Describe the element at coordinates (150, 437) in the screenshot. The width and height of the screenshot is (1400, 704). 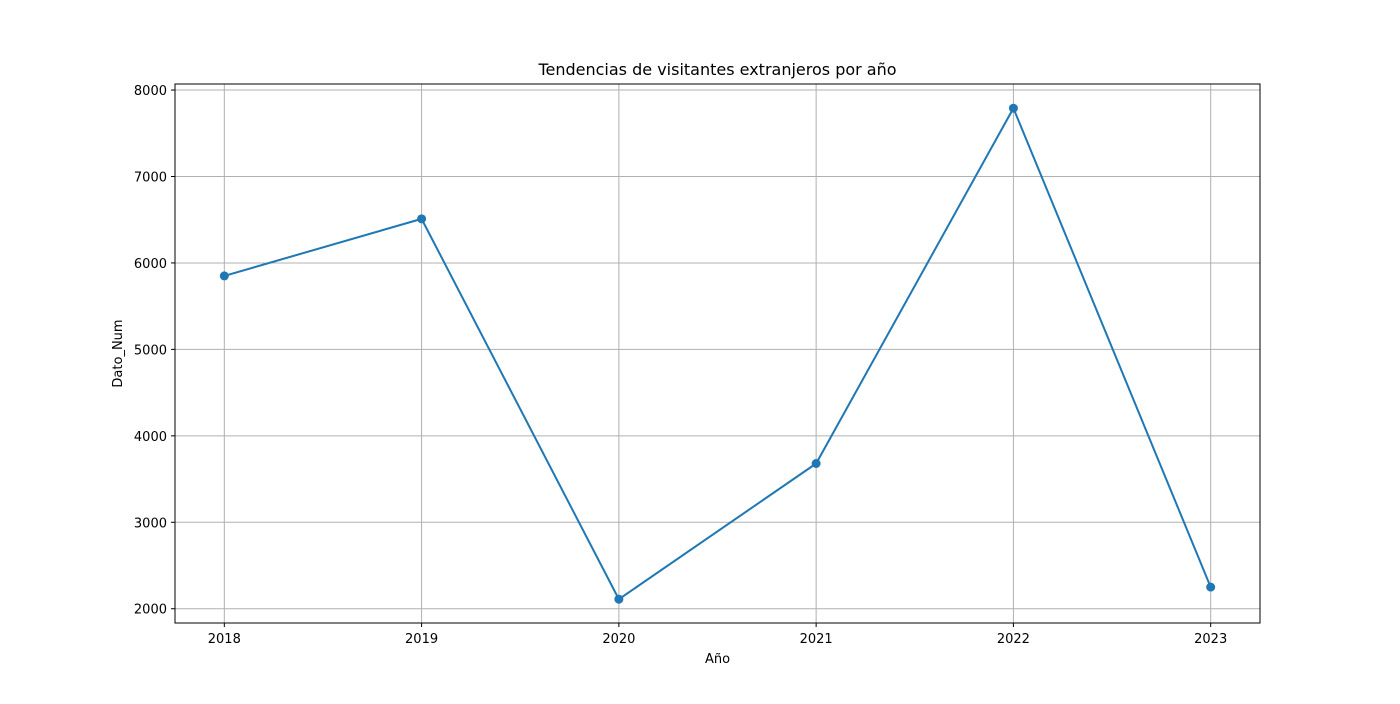
I see `y-tick-label: 4000` at that location.